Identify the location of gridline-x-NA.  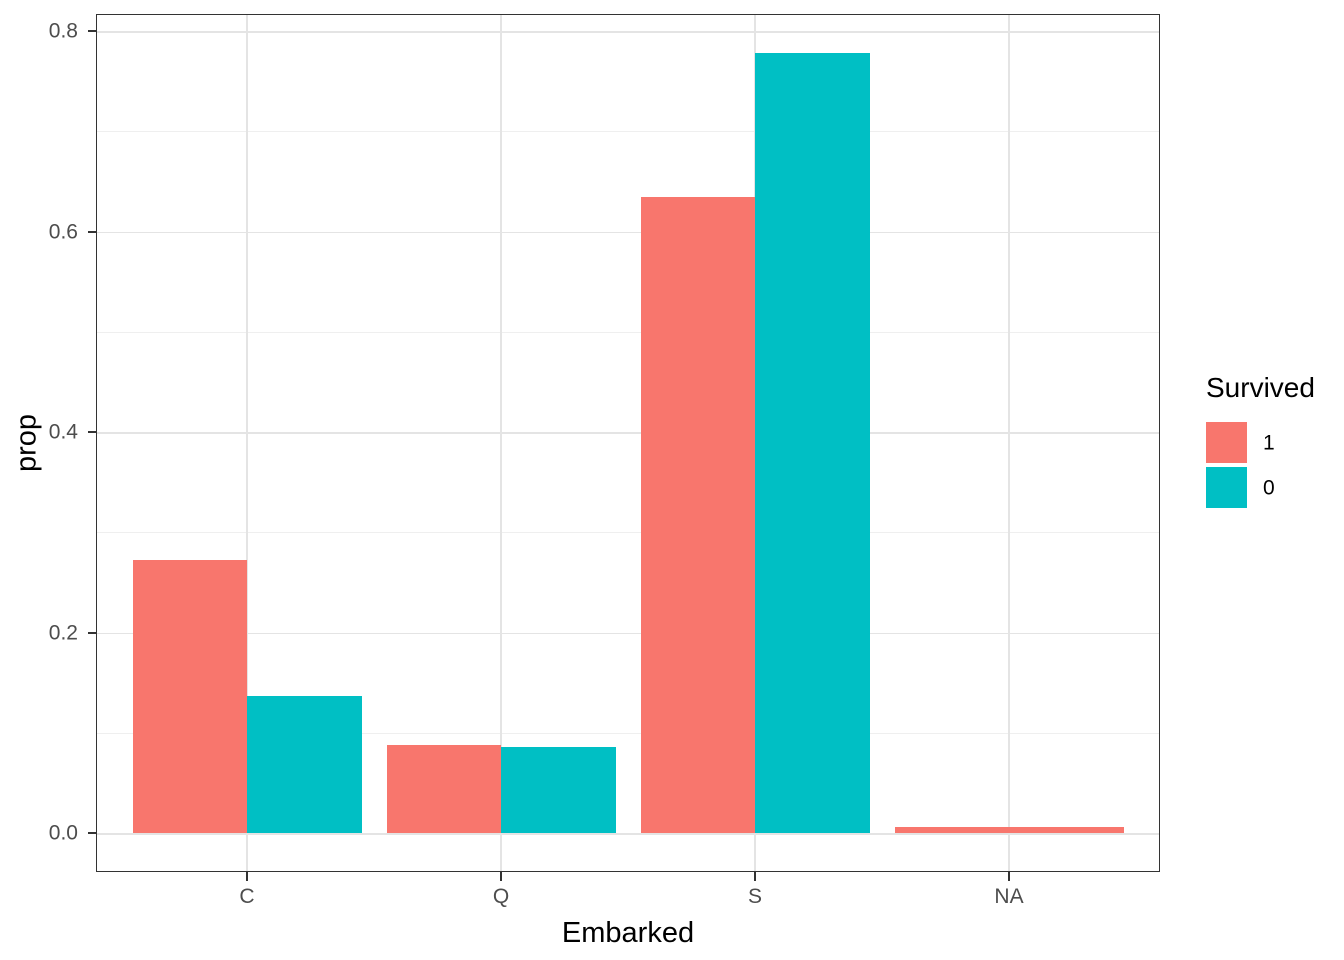
(1009, 443).